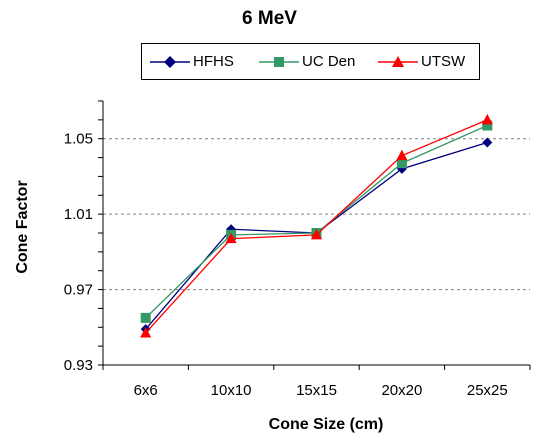  What do you see at coordinates (487, 390) in the screenshot?
I see `x-tick-label: 25x25` at bounding box center [487, 390].